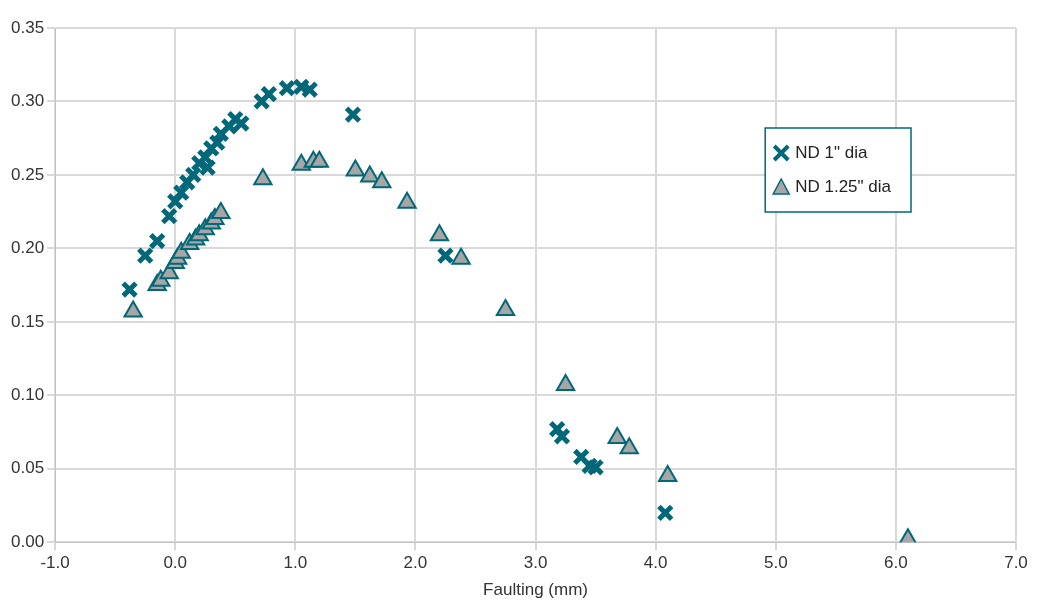  Describe the element at coordinates (27, 321) in the screenshot. I see `y-tick-label: 0.15` at that location.